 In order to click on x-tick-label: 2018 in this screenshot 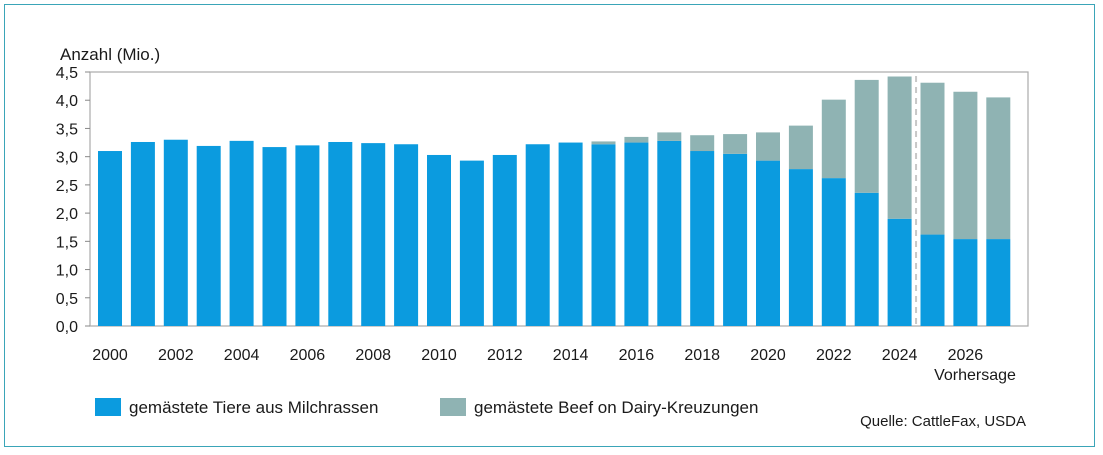, I will do `click(702, 355)`.